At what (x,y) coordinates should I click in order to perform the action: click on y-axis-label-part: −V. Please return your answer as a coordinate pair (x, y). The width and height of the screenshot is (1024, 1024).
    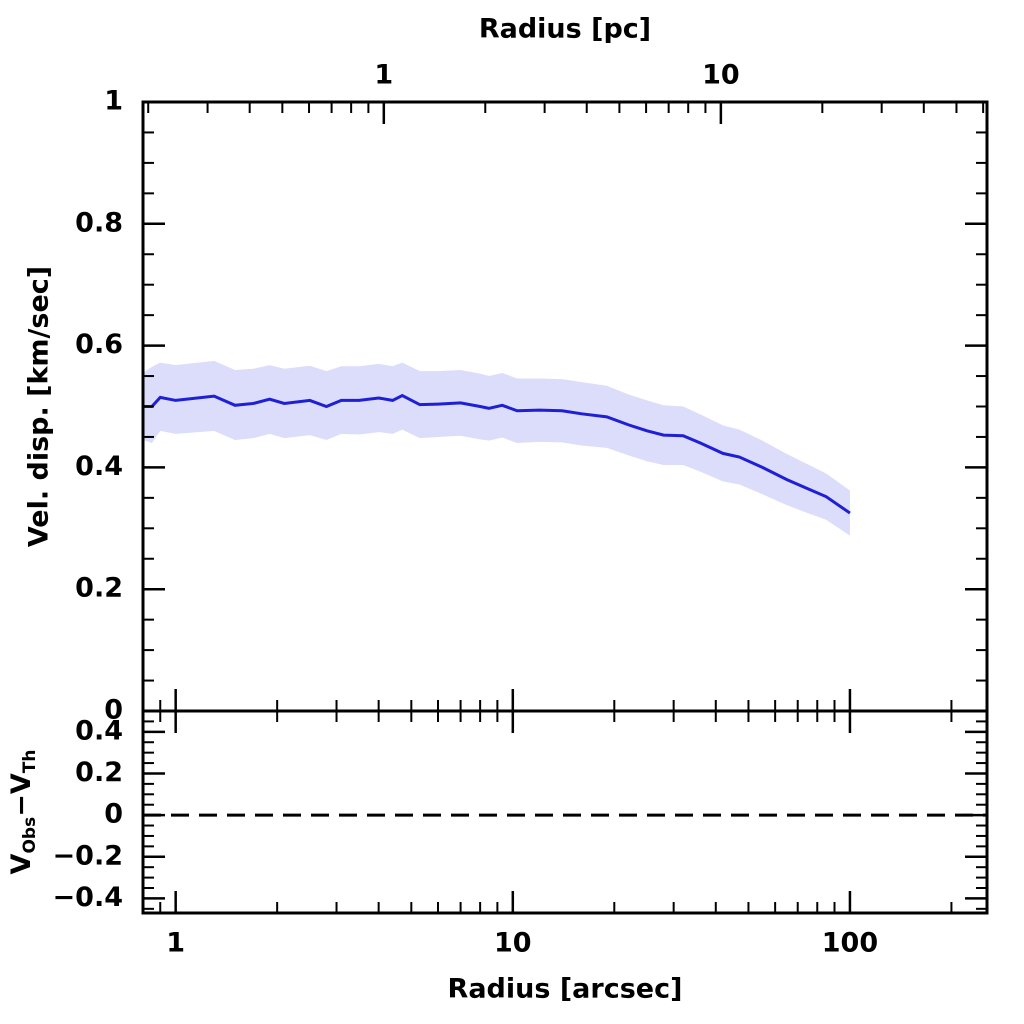
    Looking at the image, I should click on (21, 795).